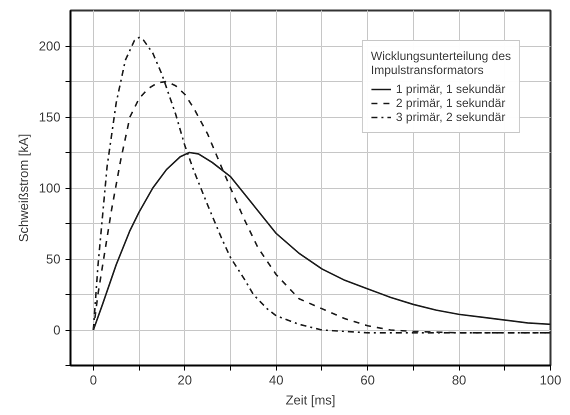  Describe the element at coordinates (276, 380) in the screenshot. I see `x-tick-label: 40` at that location.